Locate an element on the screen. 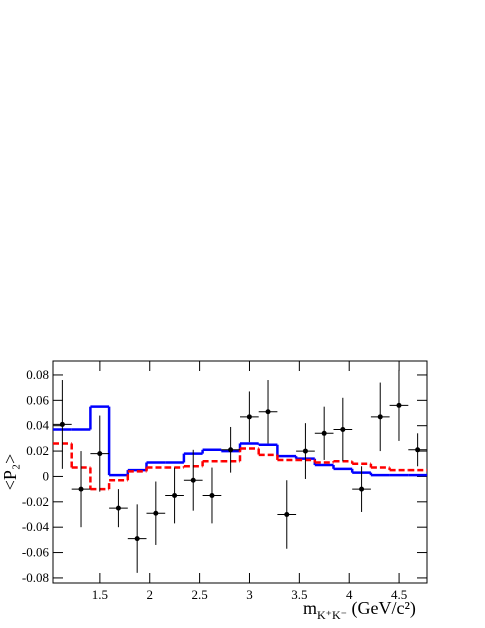 The image size is (485, 628). x-tick-label: 2.5 is located at coordinates (199, 594).